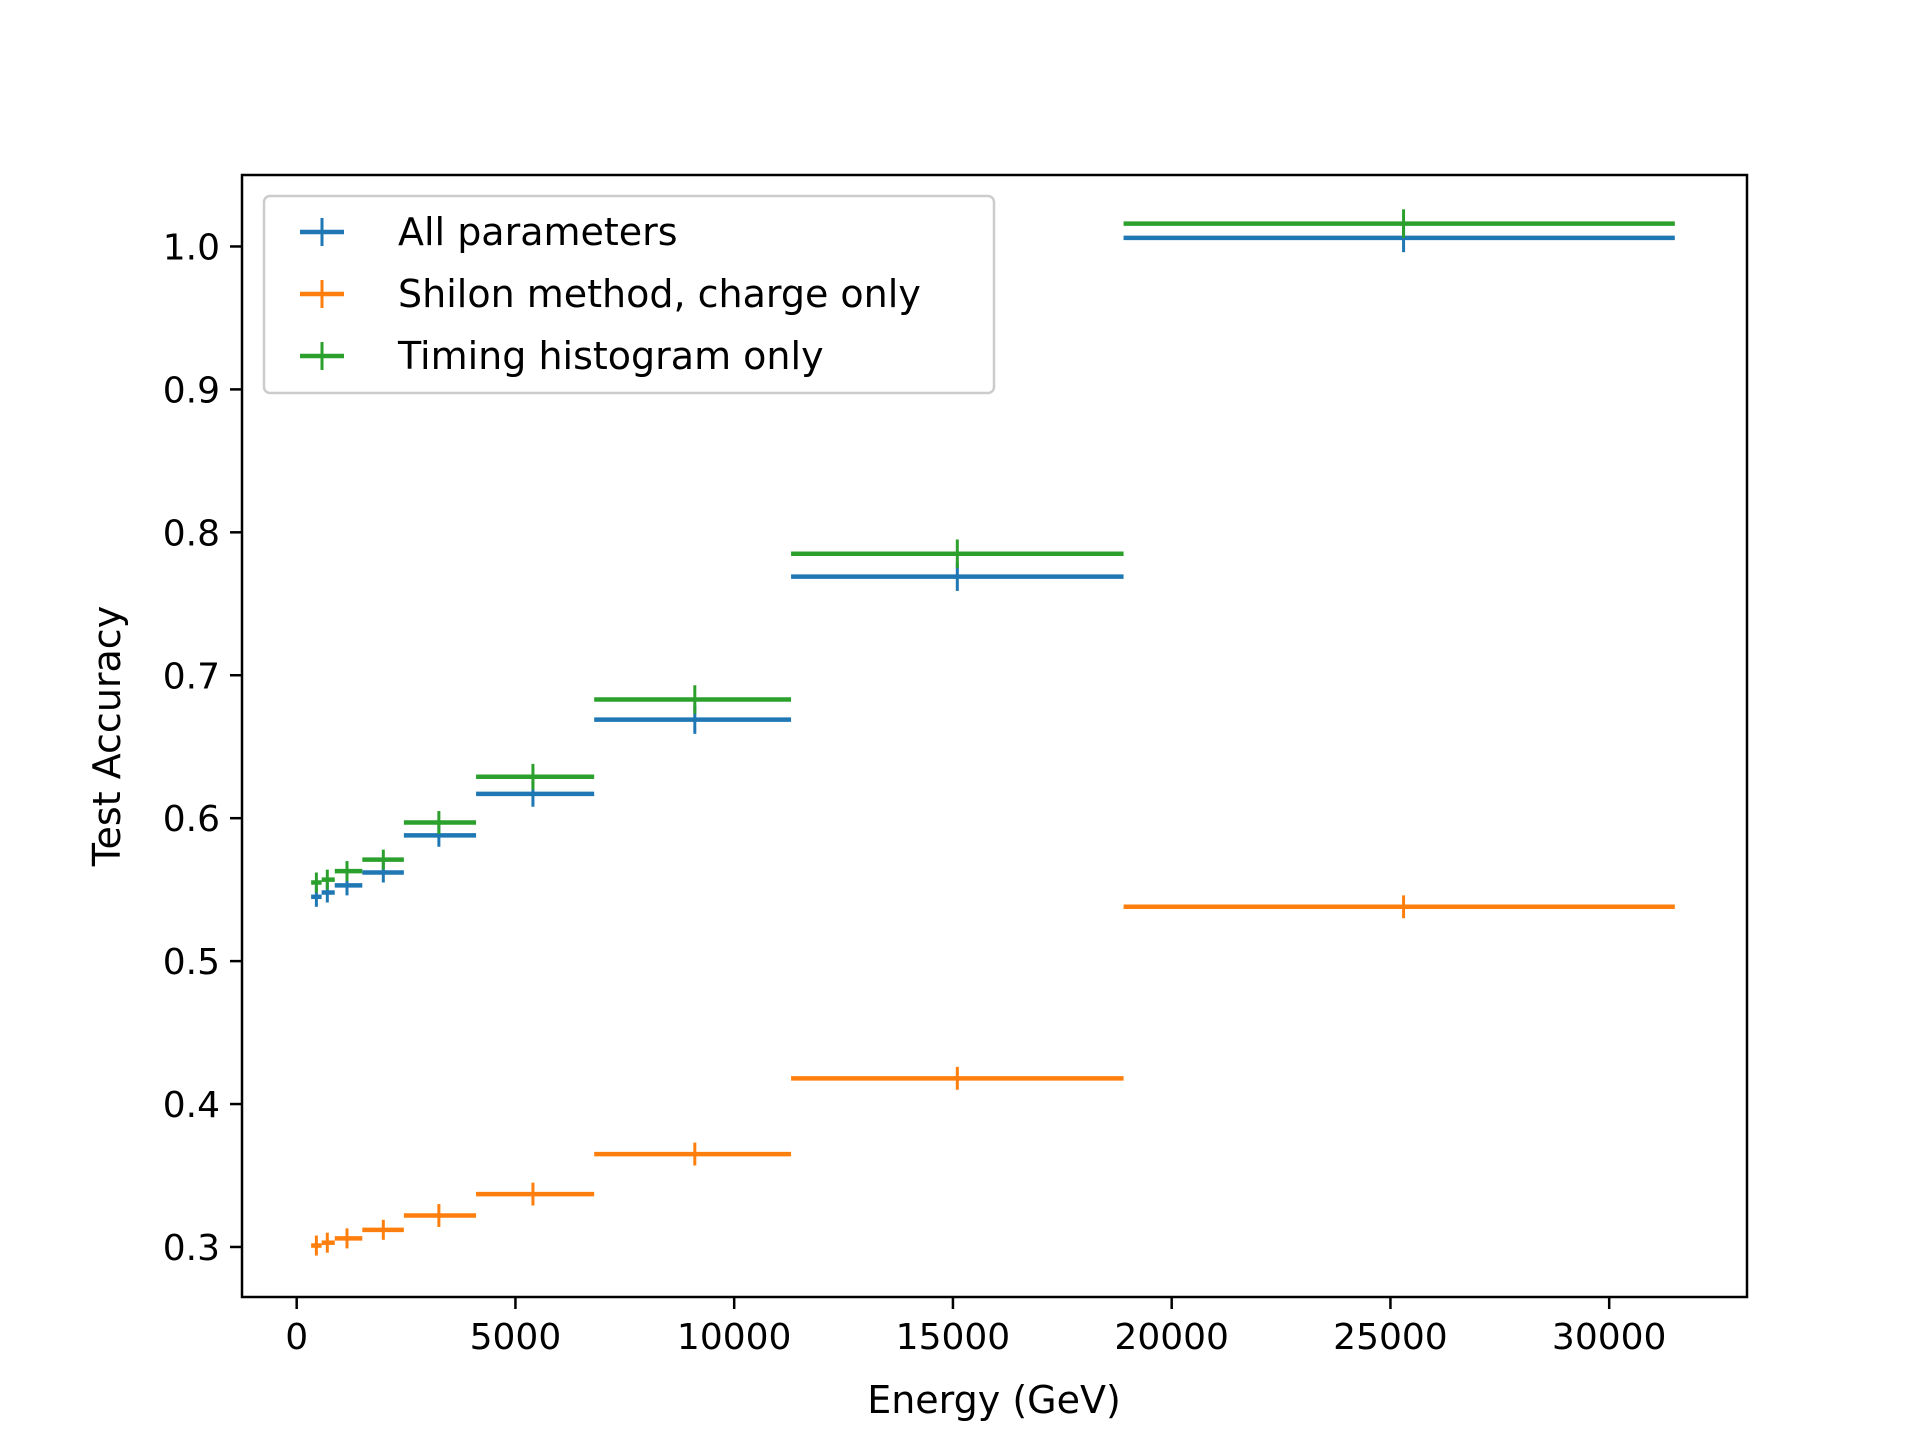 The height and width of the screenshot is (1440, 1920). What do you see at coordinates (734, 1337) in the screenshot?
I see `x-tick-label: 10000` at bounding box center [734, 1337].